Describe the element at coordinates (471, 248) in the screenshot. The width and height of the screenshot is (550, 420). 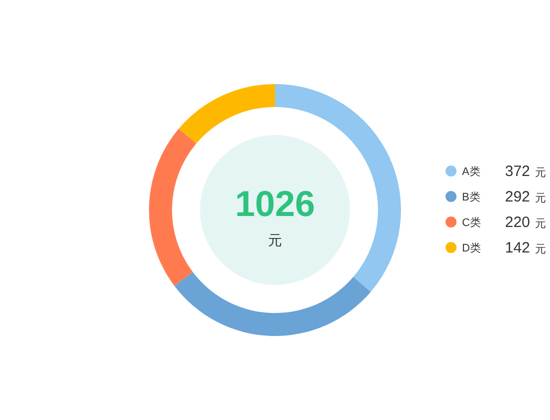
I see `legend-label: D类` at that location.